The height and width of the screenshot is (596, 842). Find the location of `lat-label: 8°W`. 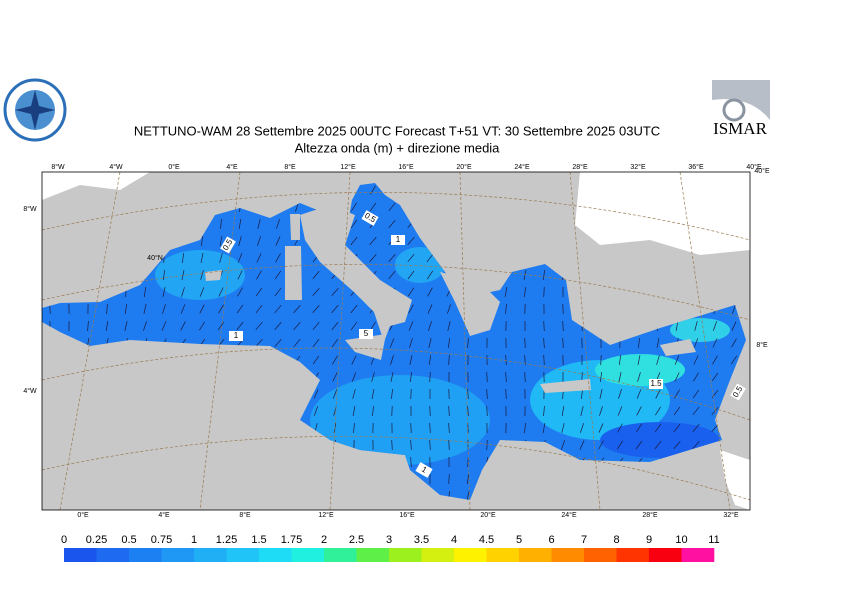

lat-label: 8°W is located at coordinates (30, 209).